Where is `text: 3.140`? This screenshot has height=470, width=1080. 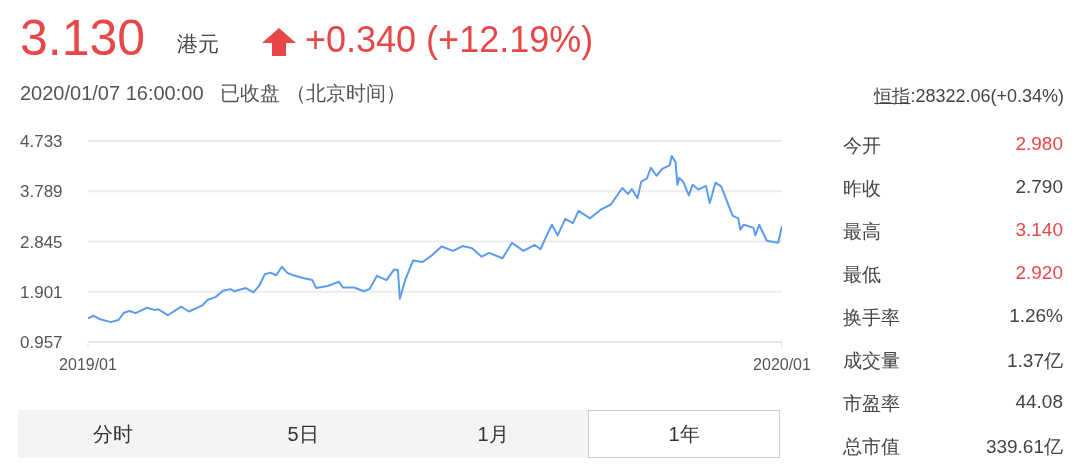 text: 3.140 is located at coordinates (1039, 230).